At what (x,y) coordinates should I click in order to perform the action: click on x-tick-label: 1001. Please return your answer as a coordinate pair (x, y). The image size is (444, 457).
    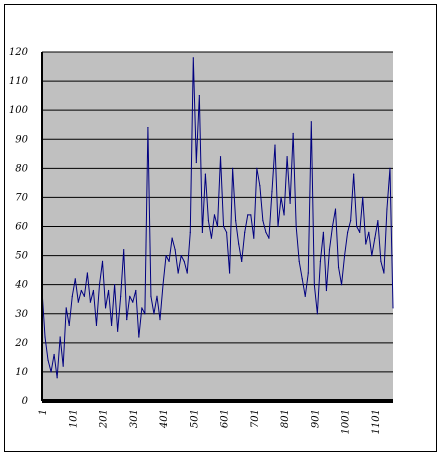
    Looking at the image, I should click on (346, 421).